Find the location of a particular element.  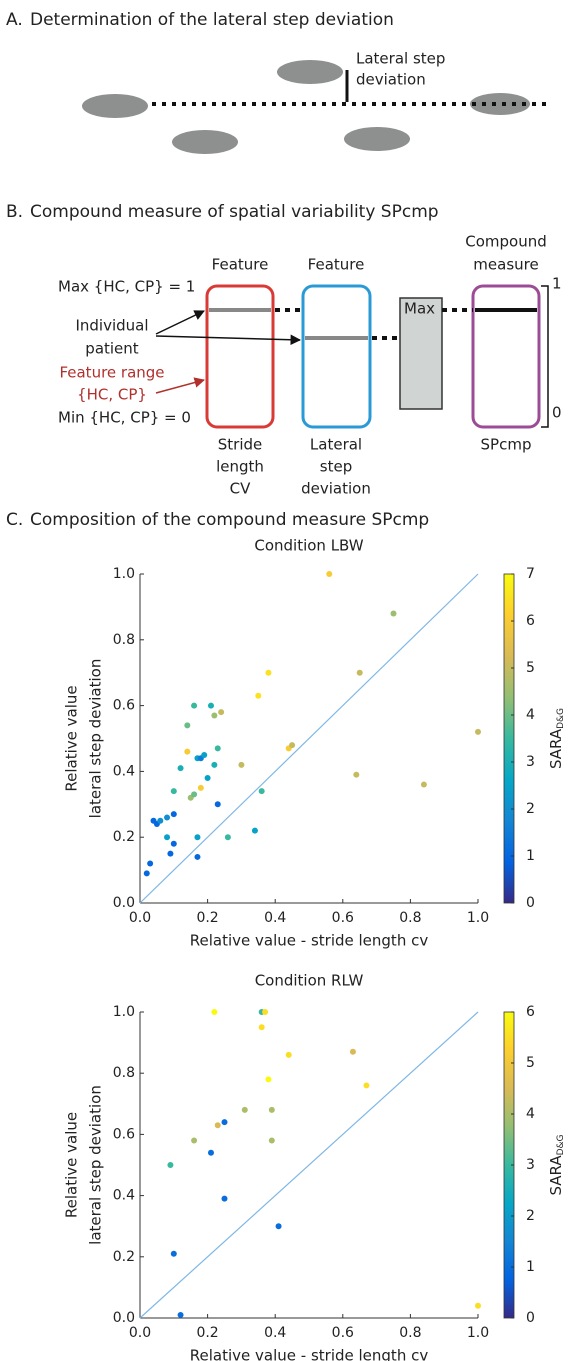

colorbar-tick-label: 0 is located at coordinates (530, 1318).